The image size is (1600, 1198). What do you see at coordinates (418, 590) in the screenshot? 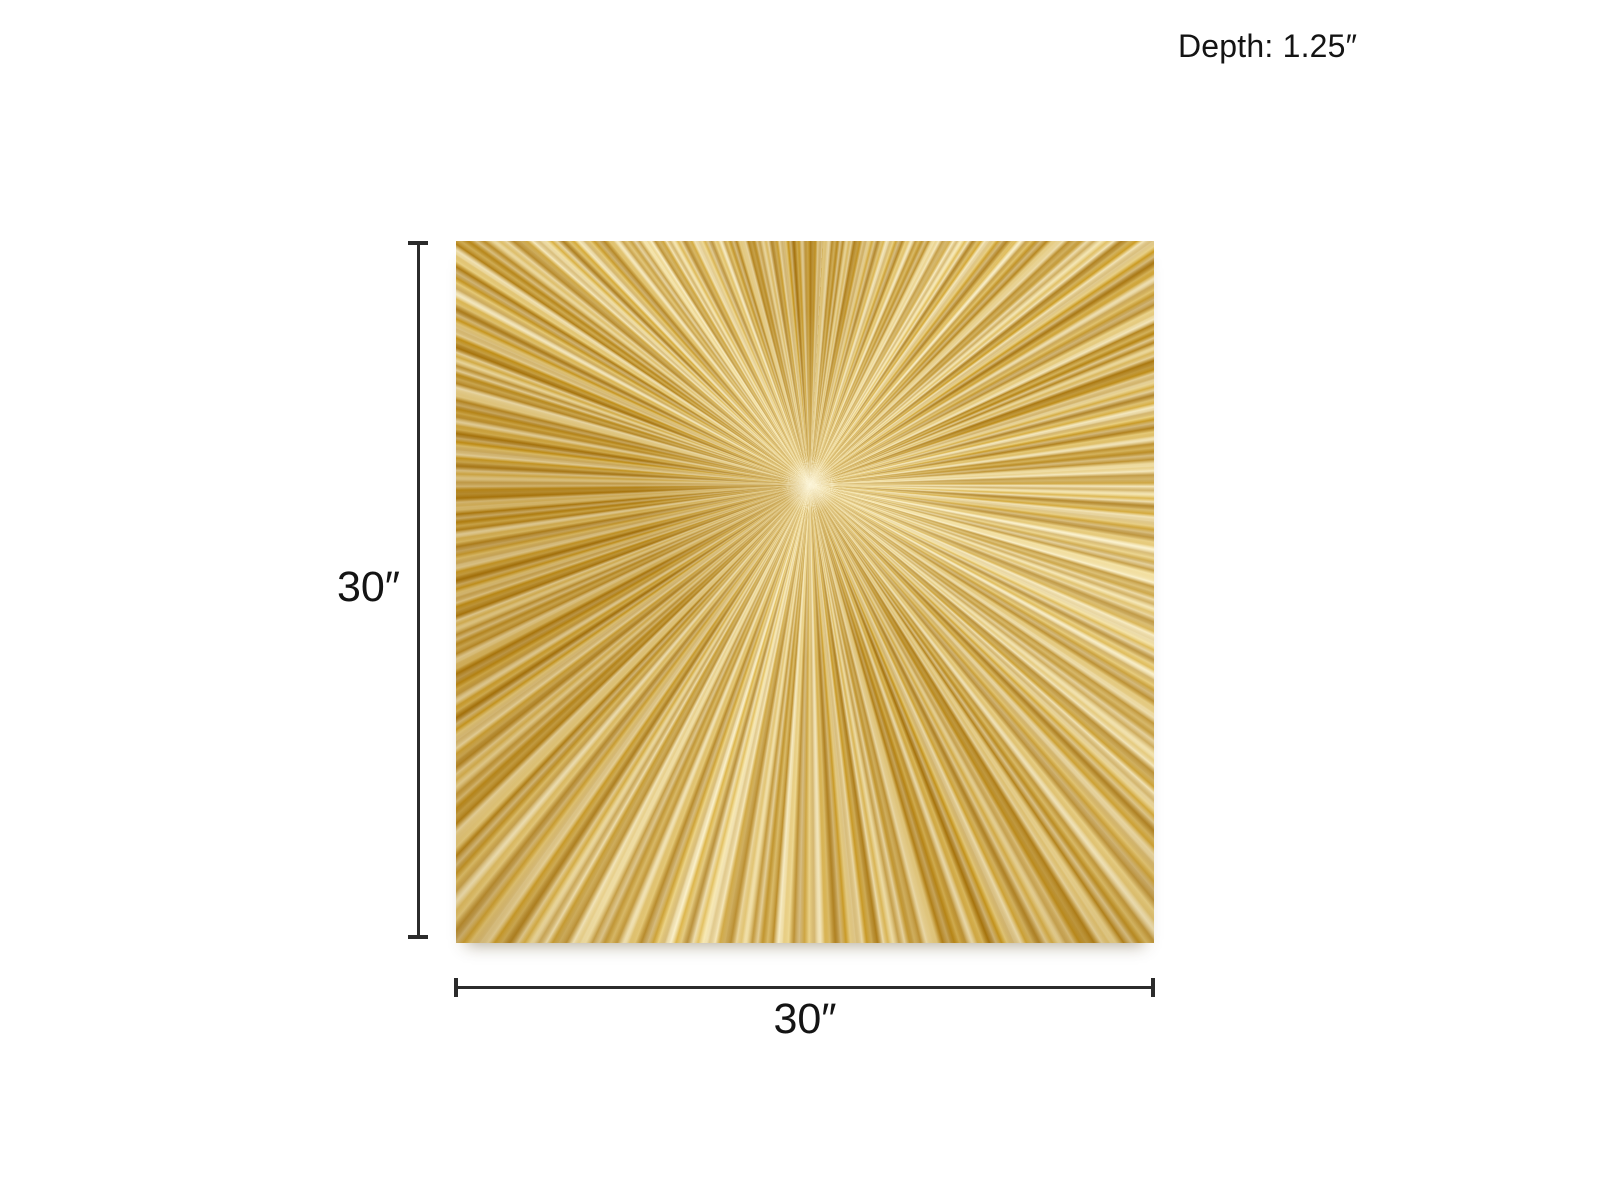
I see `height-dimension-line` at bounding box center [418, 590].